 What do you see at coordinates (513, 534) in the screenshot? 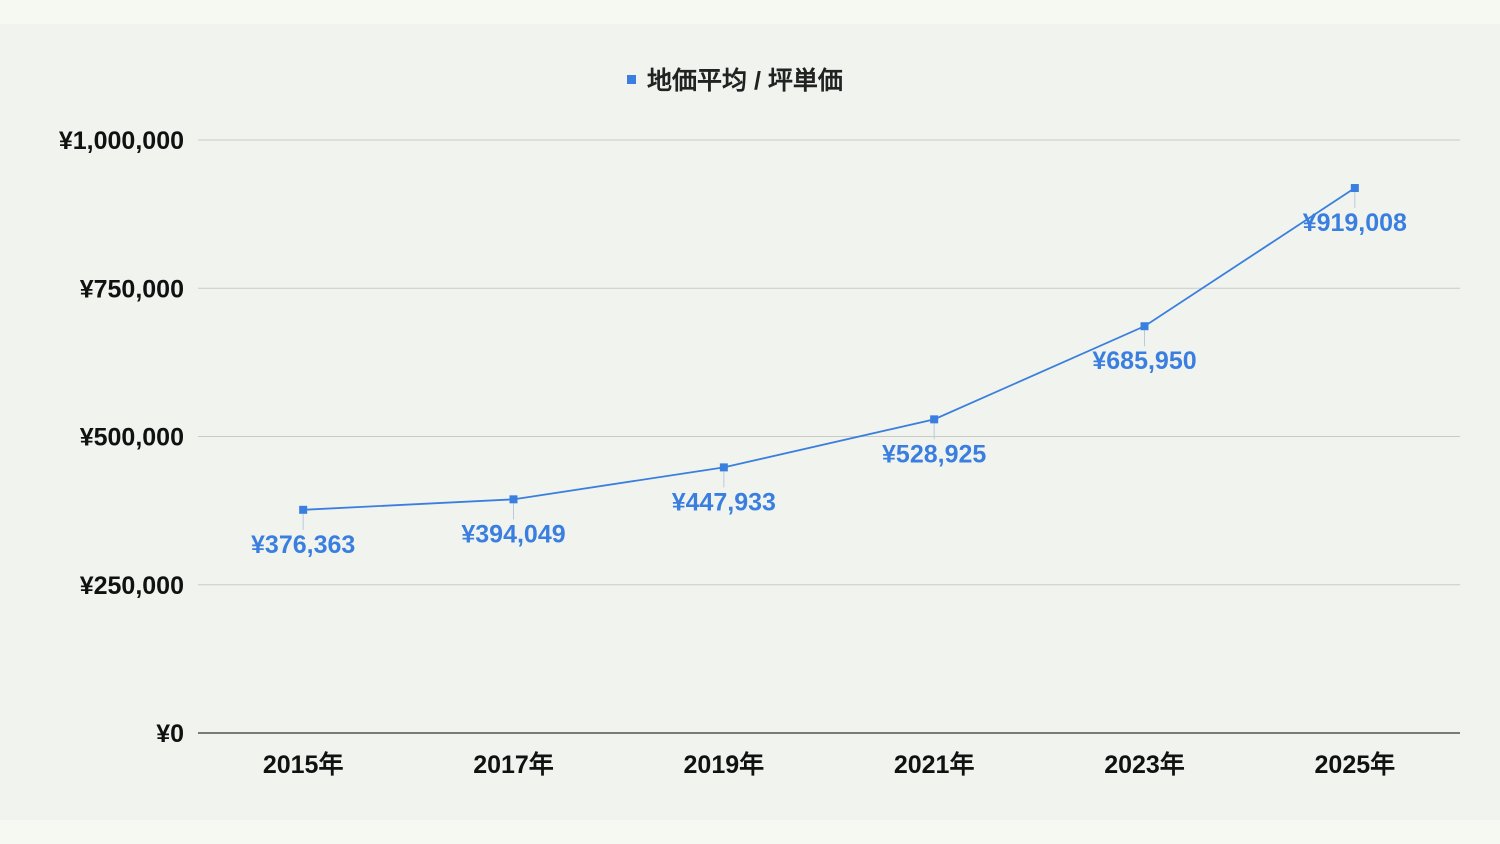
I see `data-label: ¥394,049` at bounding box center [513, 534].